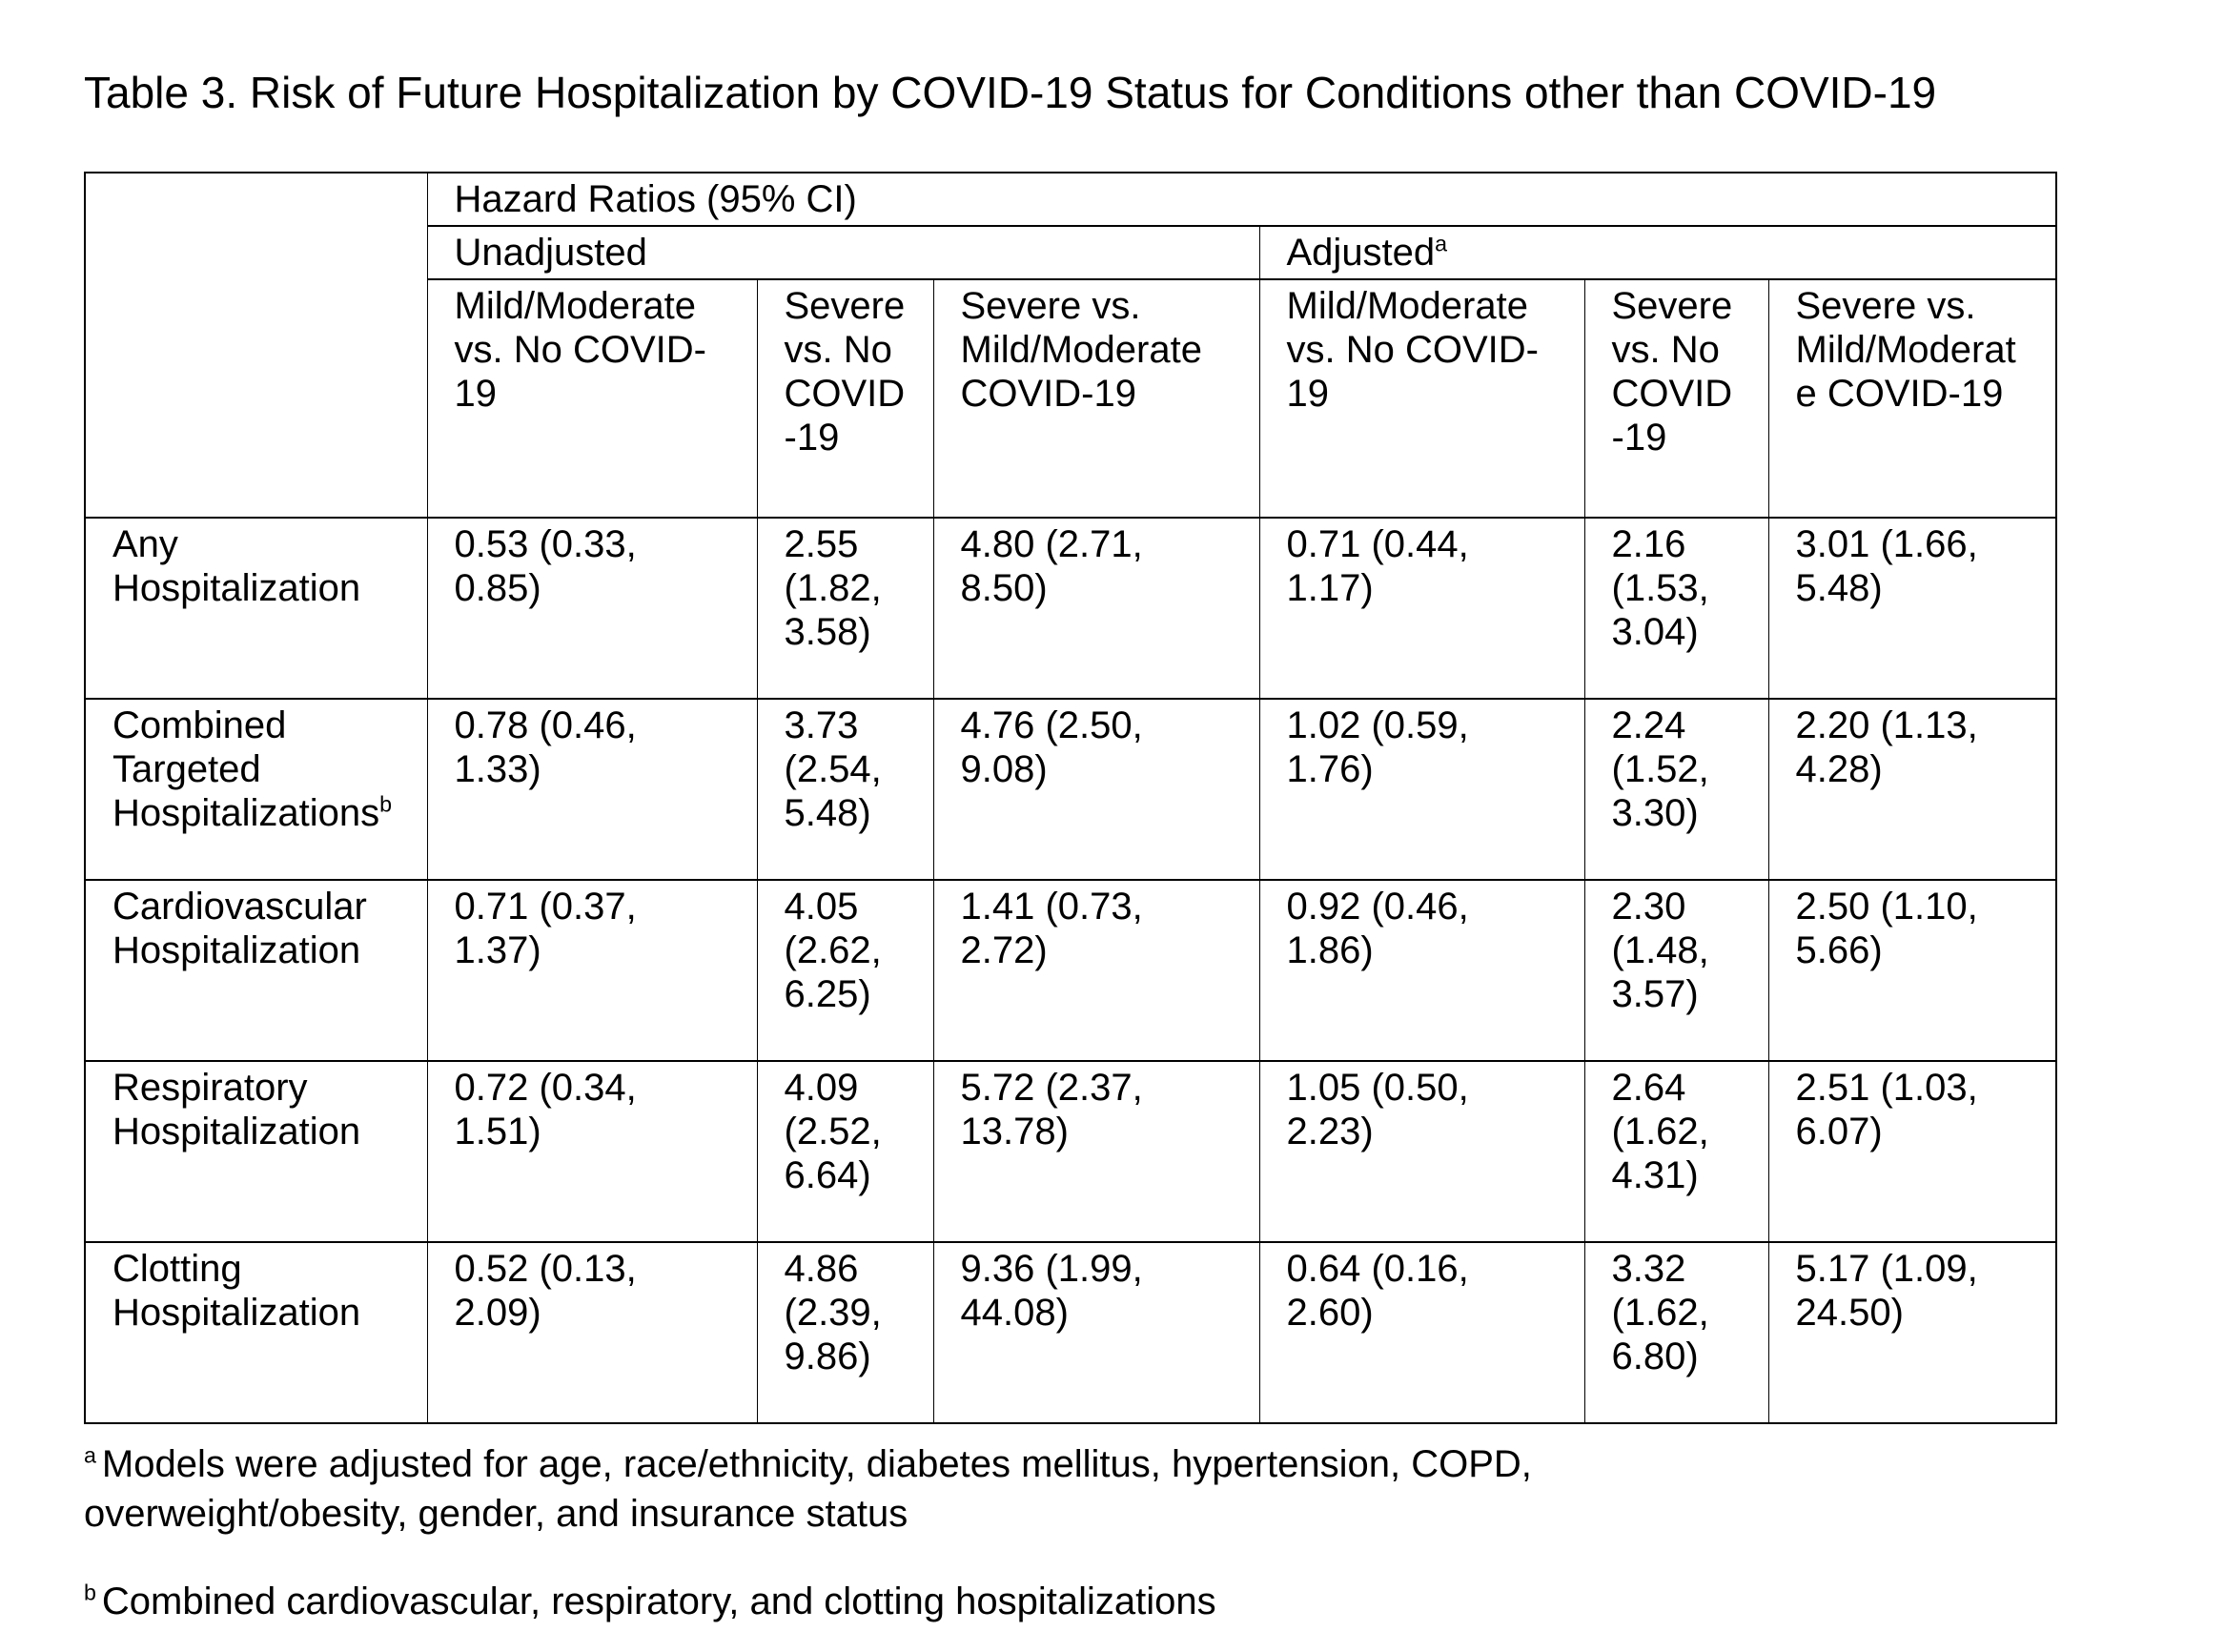 This screenshot has height=1652, width=2225. What do you see at coordinates (845, 790) in the screenshot?
I see `hazard-ratio-cell: 3.73 (2.54, 5.48)` at bounding box center [845, 790].